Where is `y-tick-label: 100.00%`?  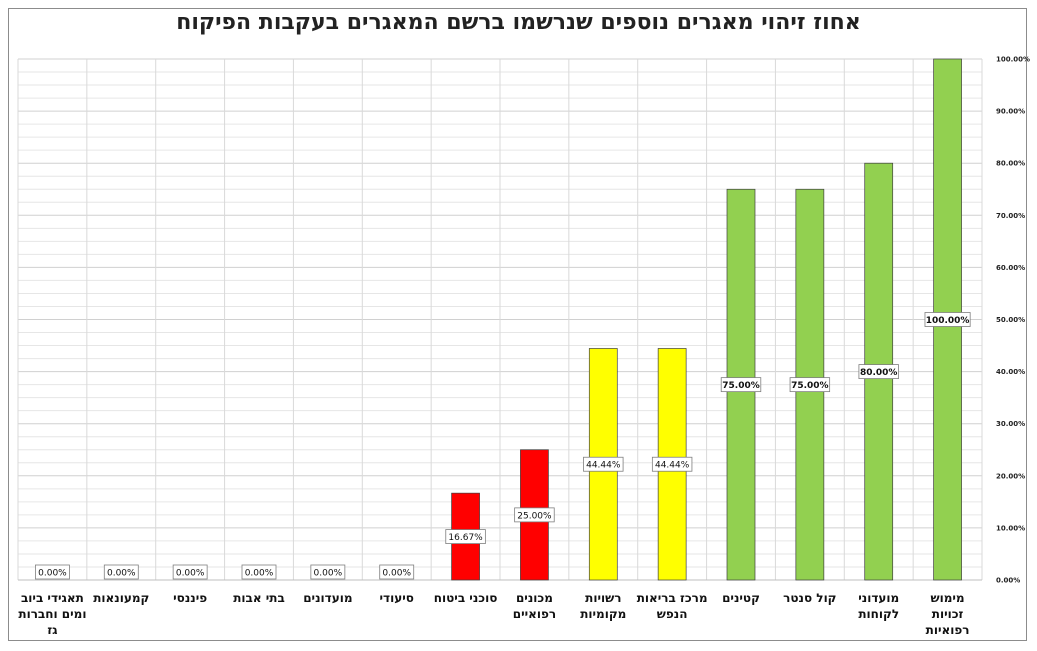
y-tick-label: 100.00% is located at coordinates (1013, 60).